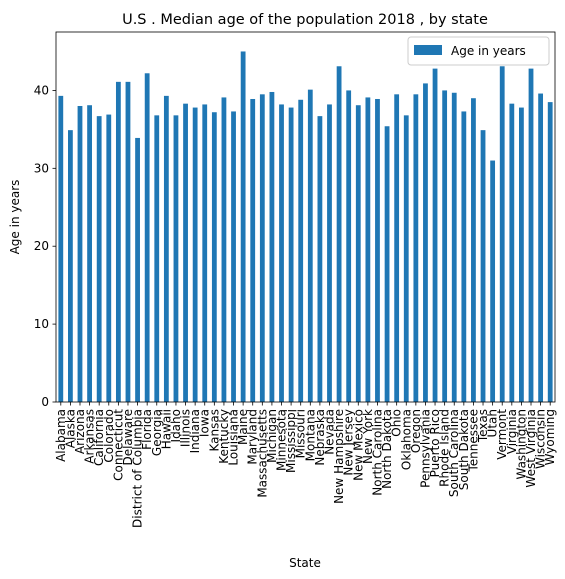 The height and width of the screenshot is (579, 565). I want to click on bar-florida, so click(147, 237).